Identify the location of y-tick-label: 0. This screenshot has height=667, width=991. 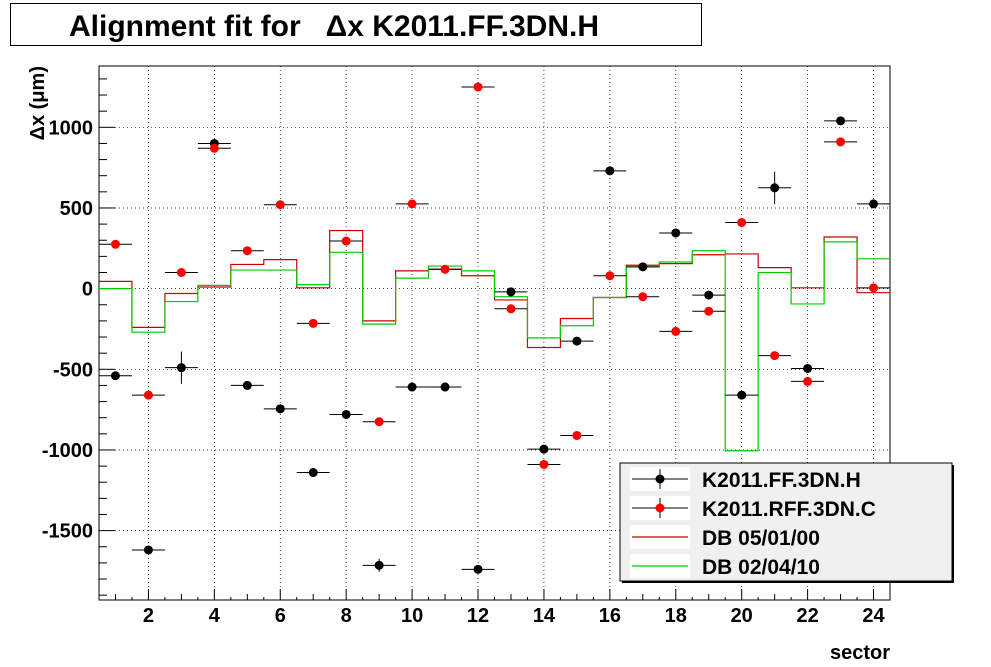
(87, 290).